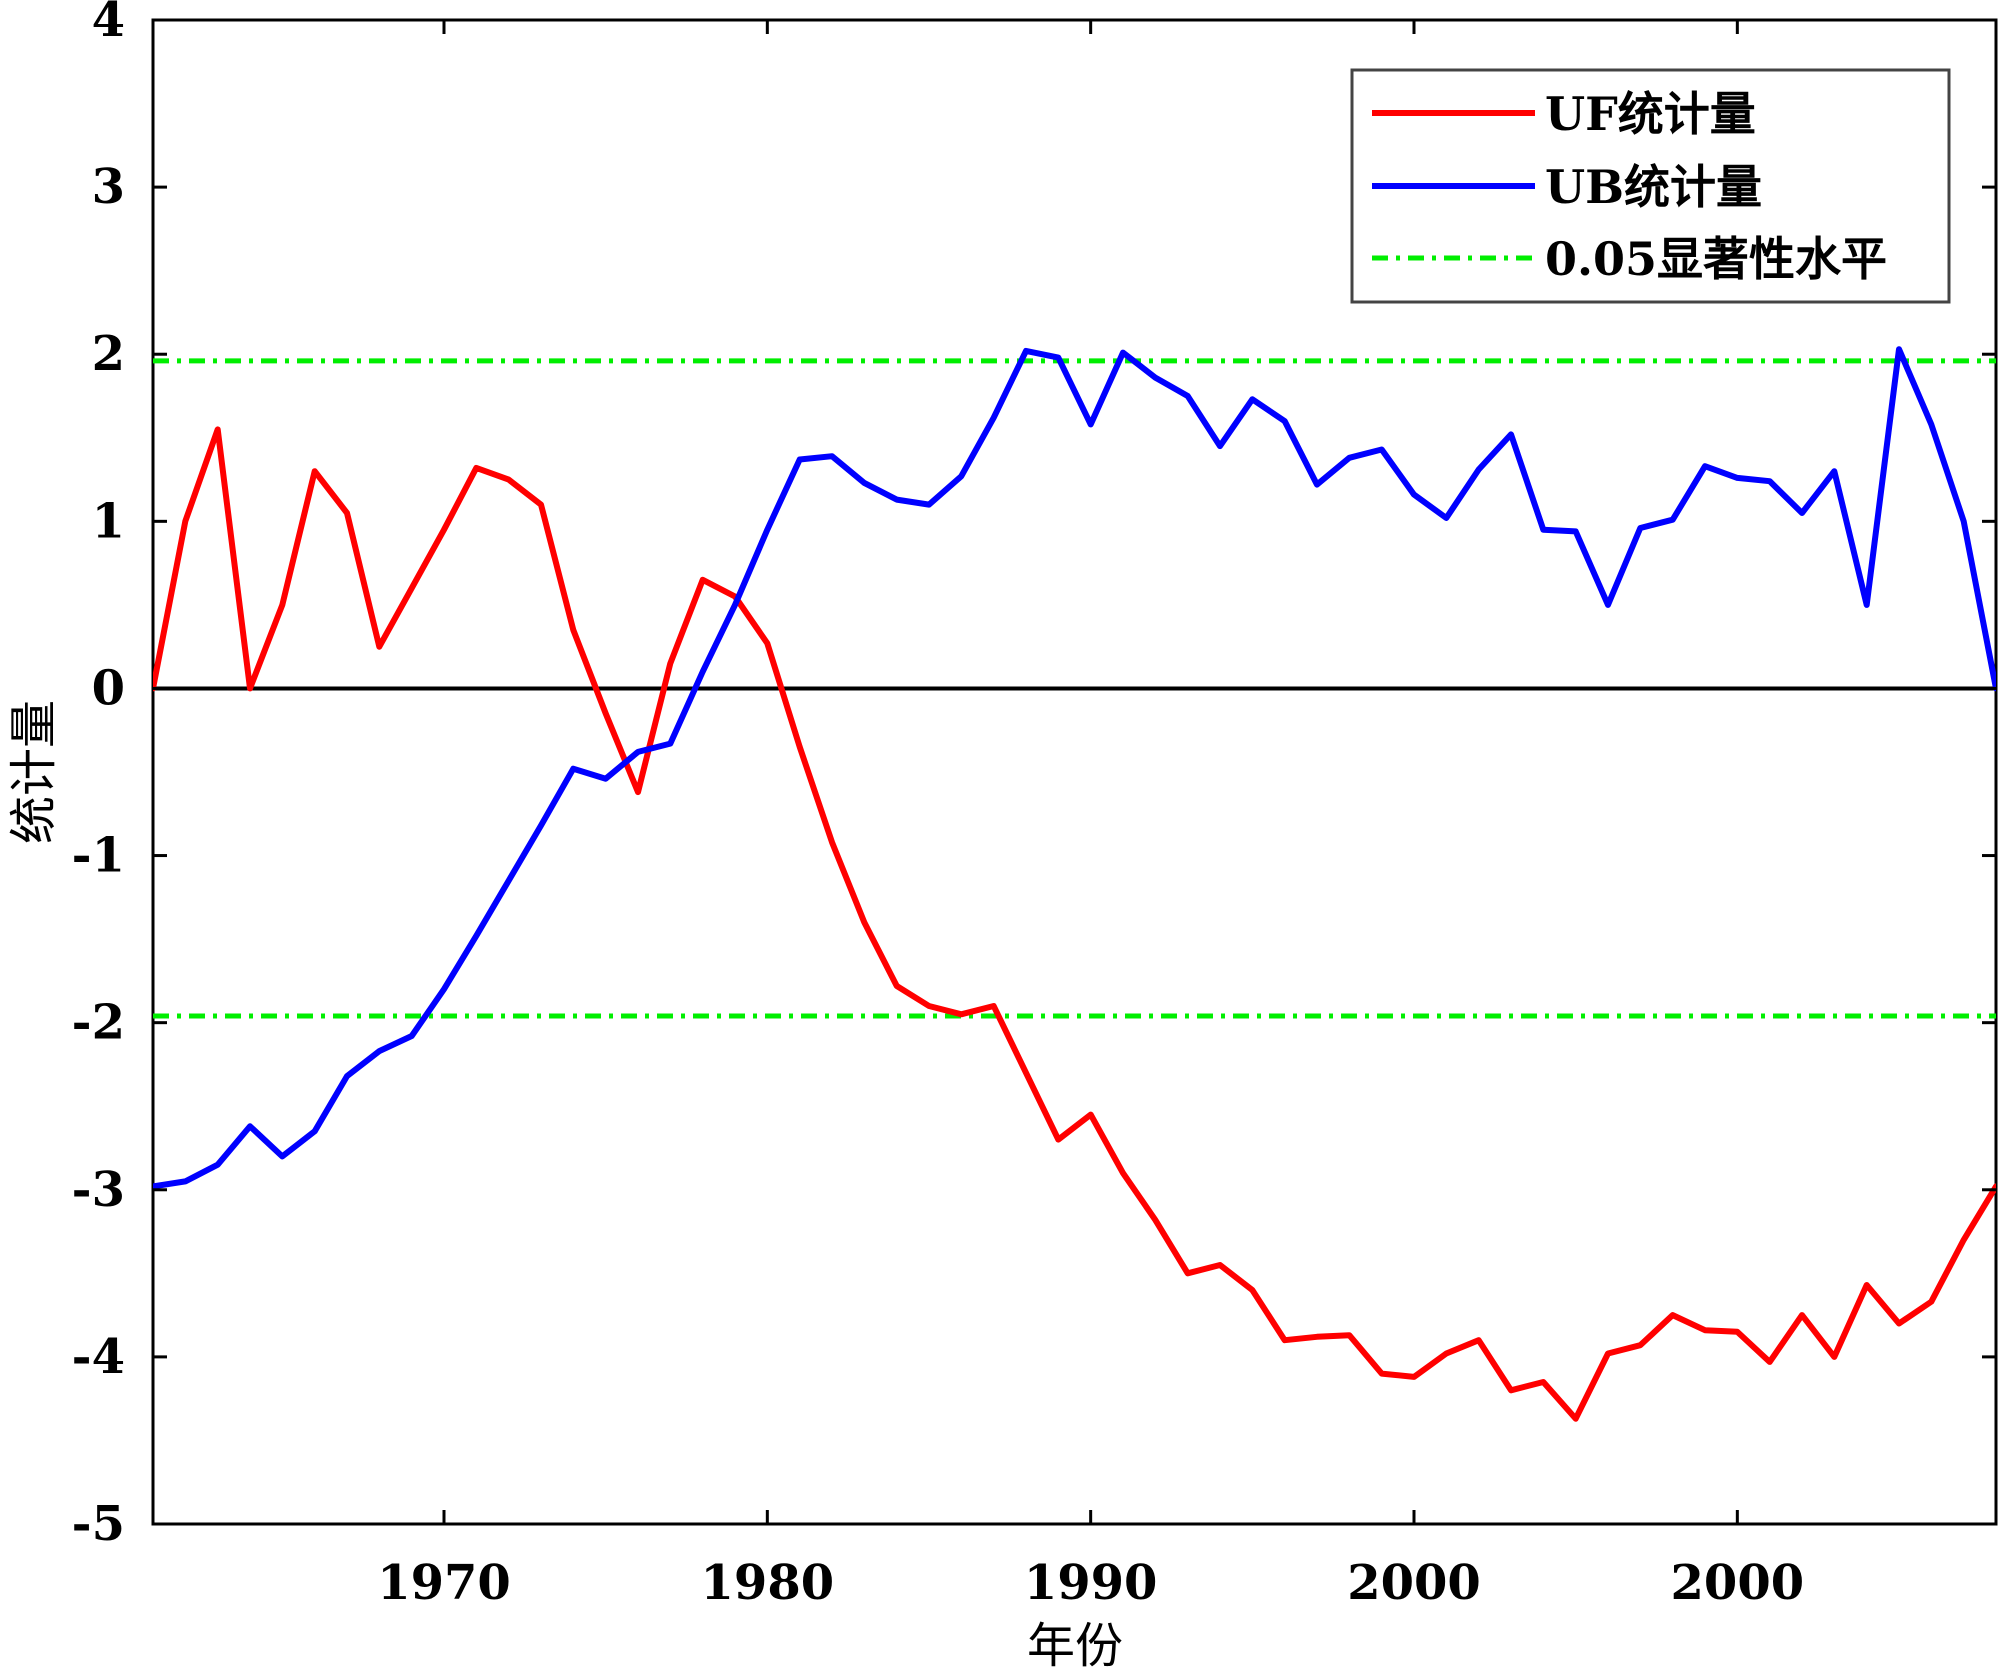 Image resolution: width=2000 pixels, height=1680 pixels. Describe the element at coordinates (108, 24) in the screenshot. I see `y-tick-label: 4` at that location.